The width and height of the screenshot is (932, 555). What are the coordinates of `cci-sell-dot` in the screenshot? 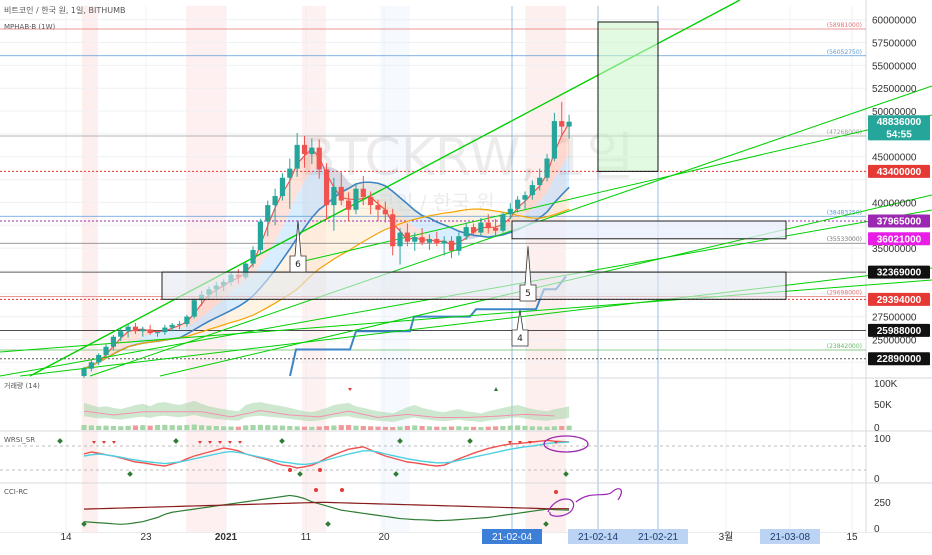 It's located at (316, 490).